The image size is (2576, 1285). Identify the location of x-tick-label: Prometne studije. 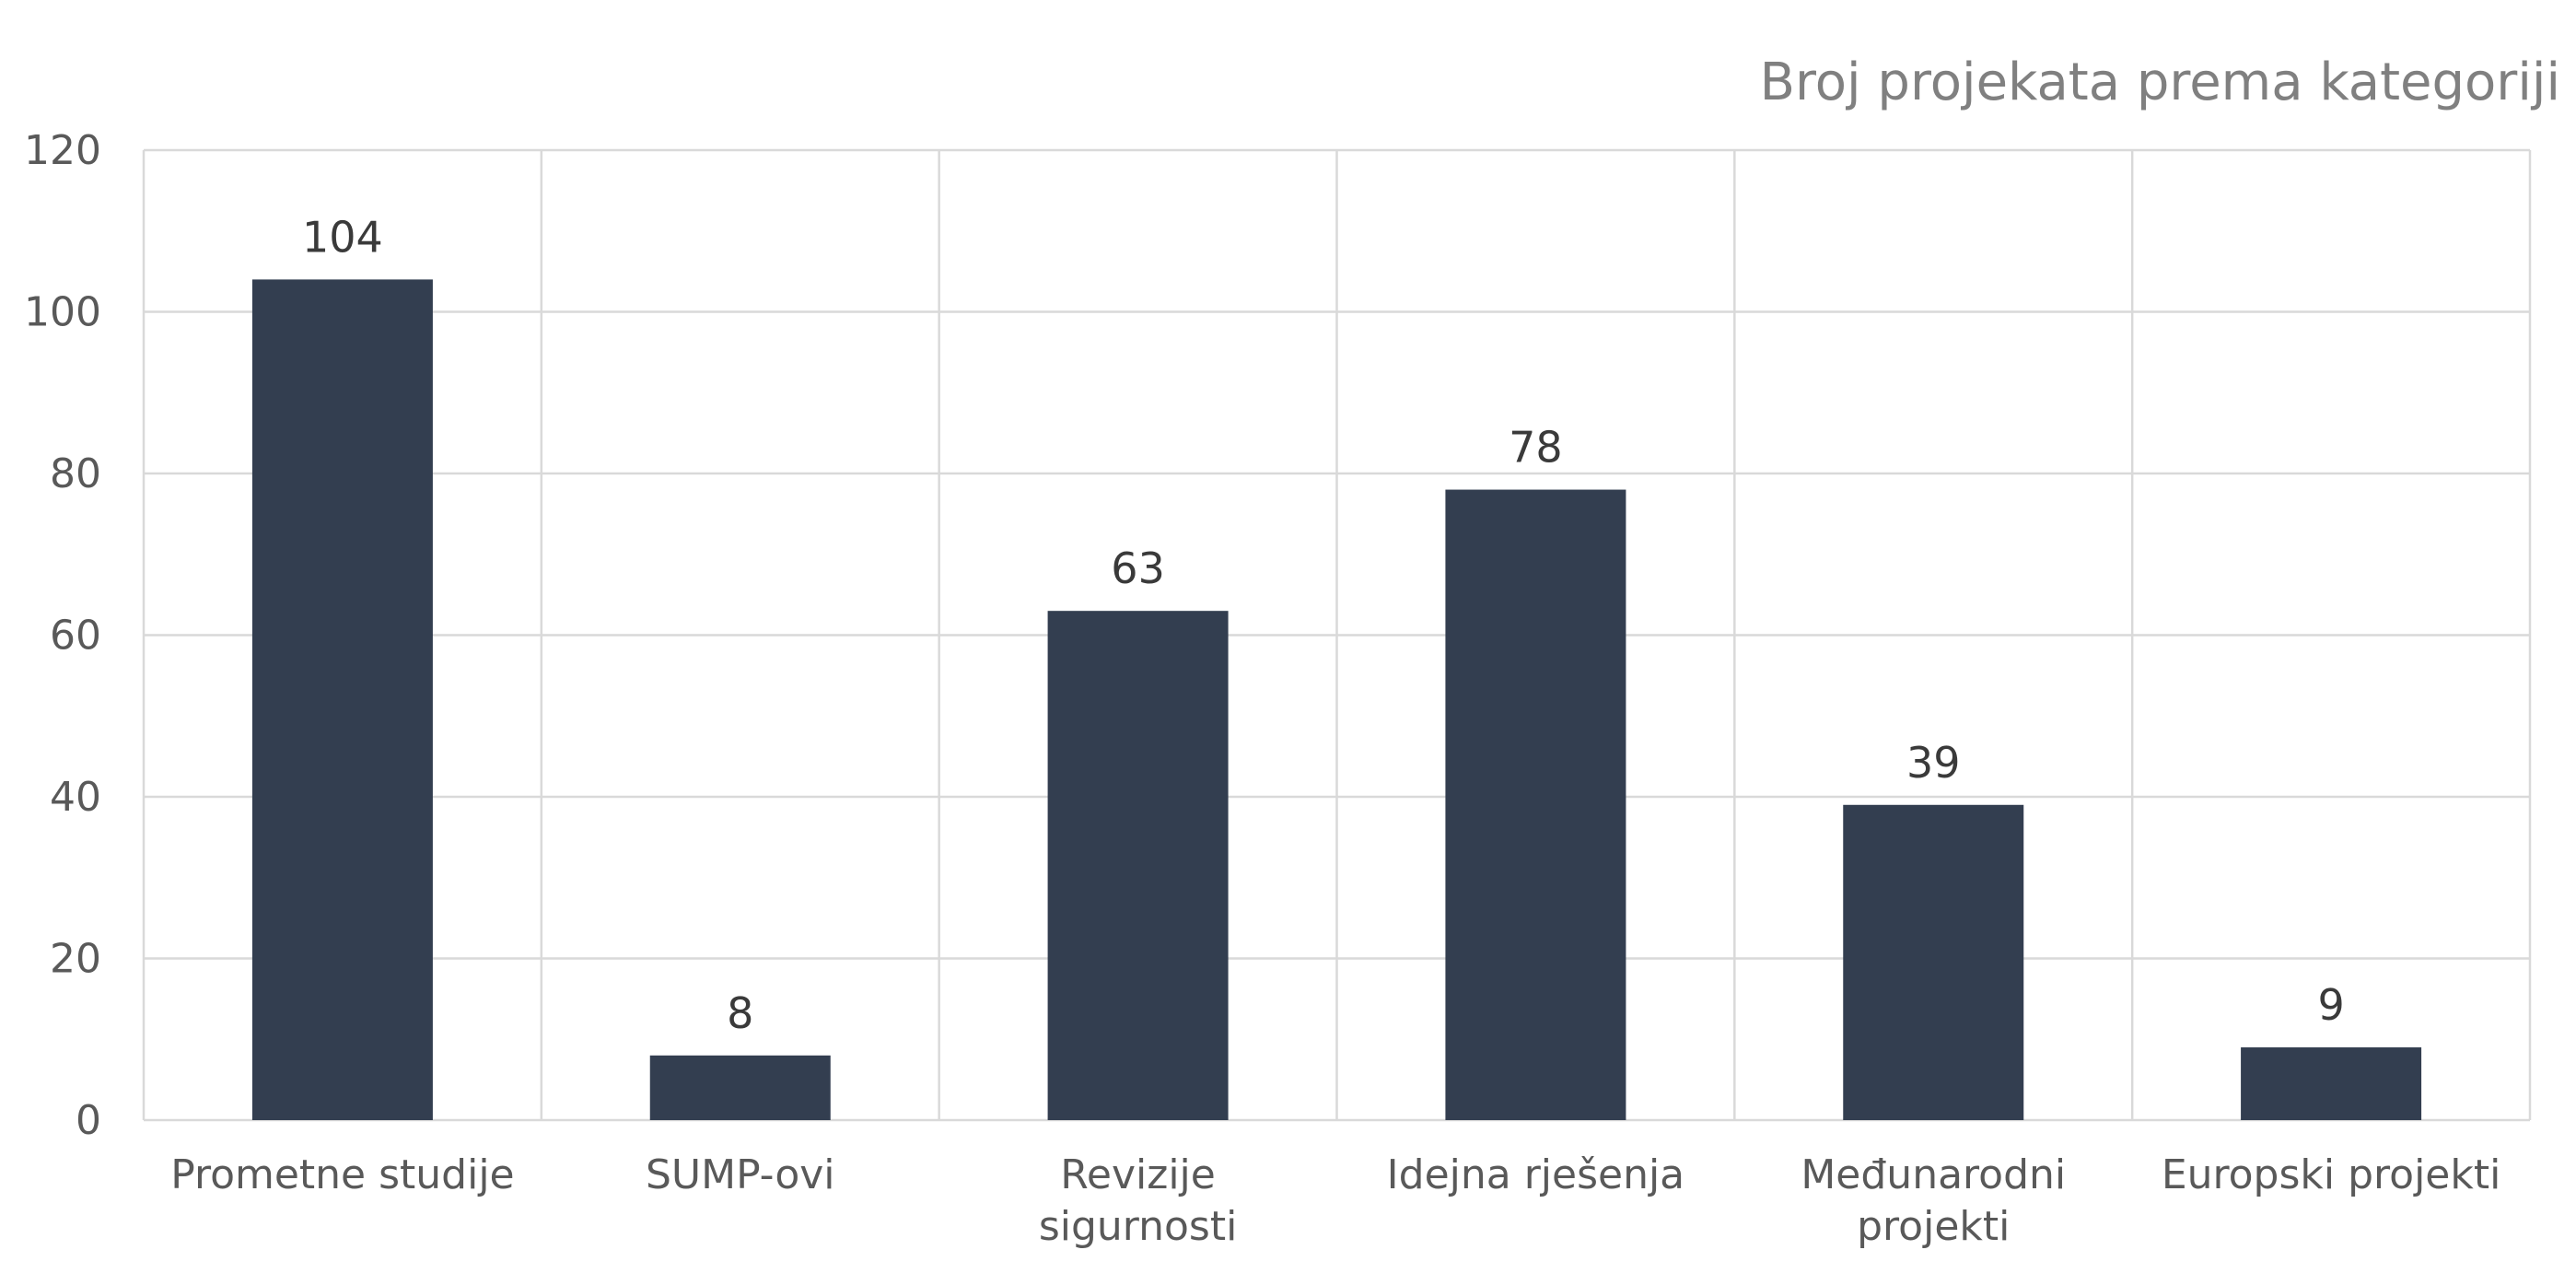
(342, 1174).